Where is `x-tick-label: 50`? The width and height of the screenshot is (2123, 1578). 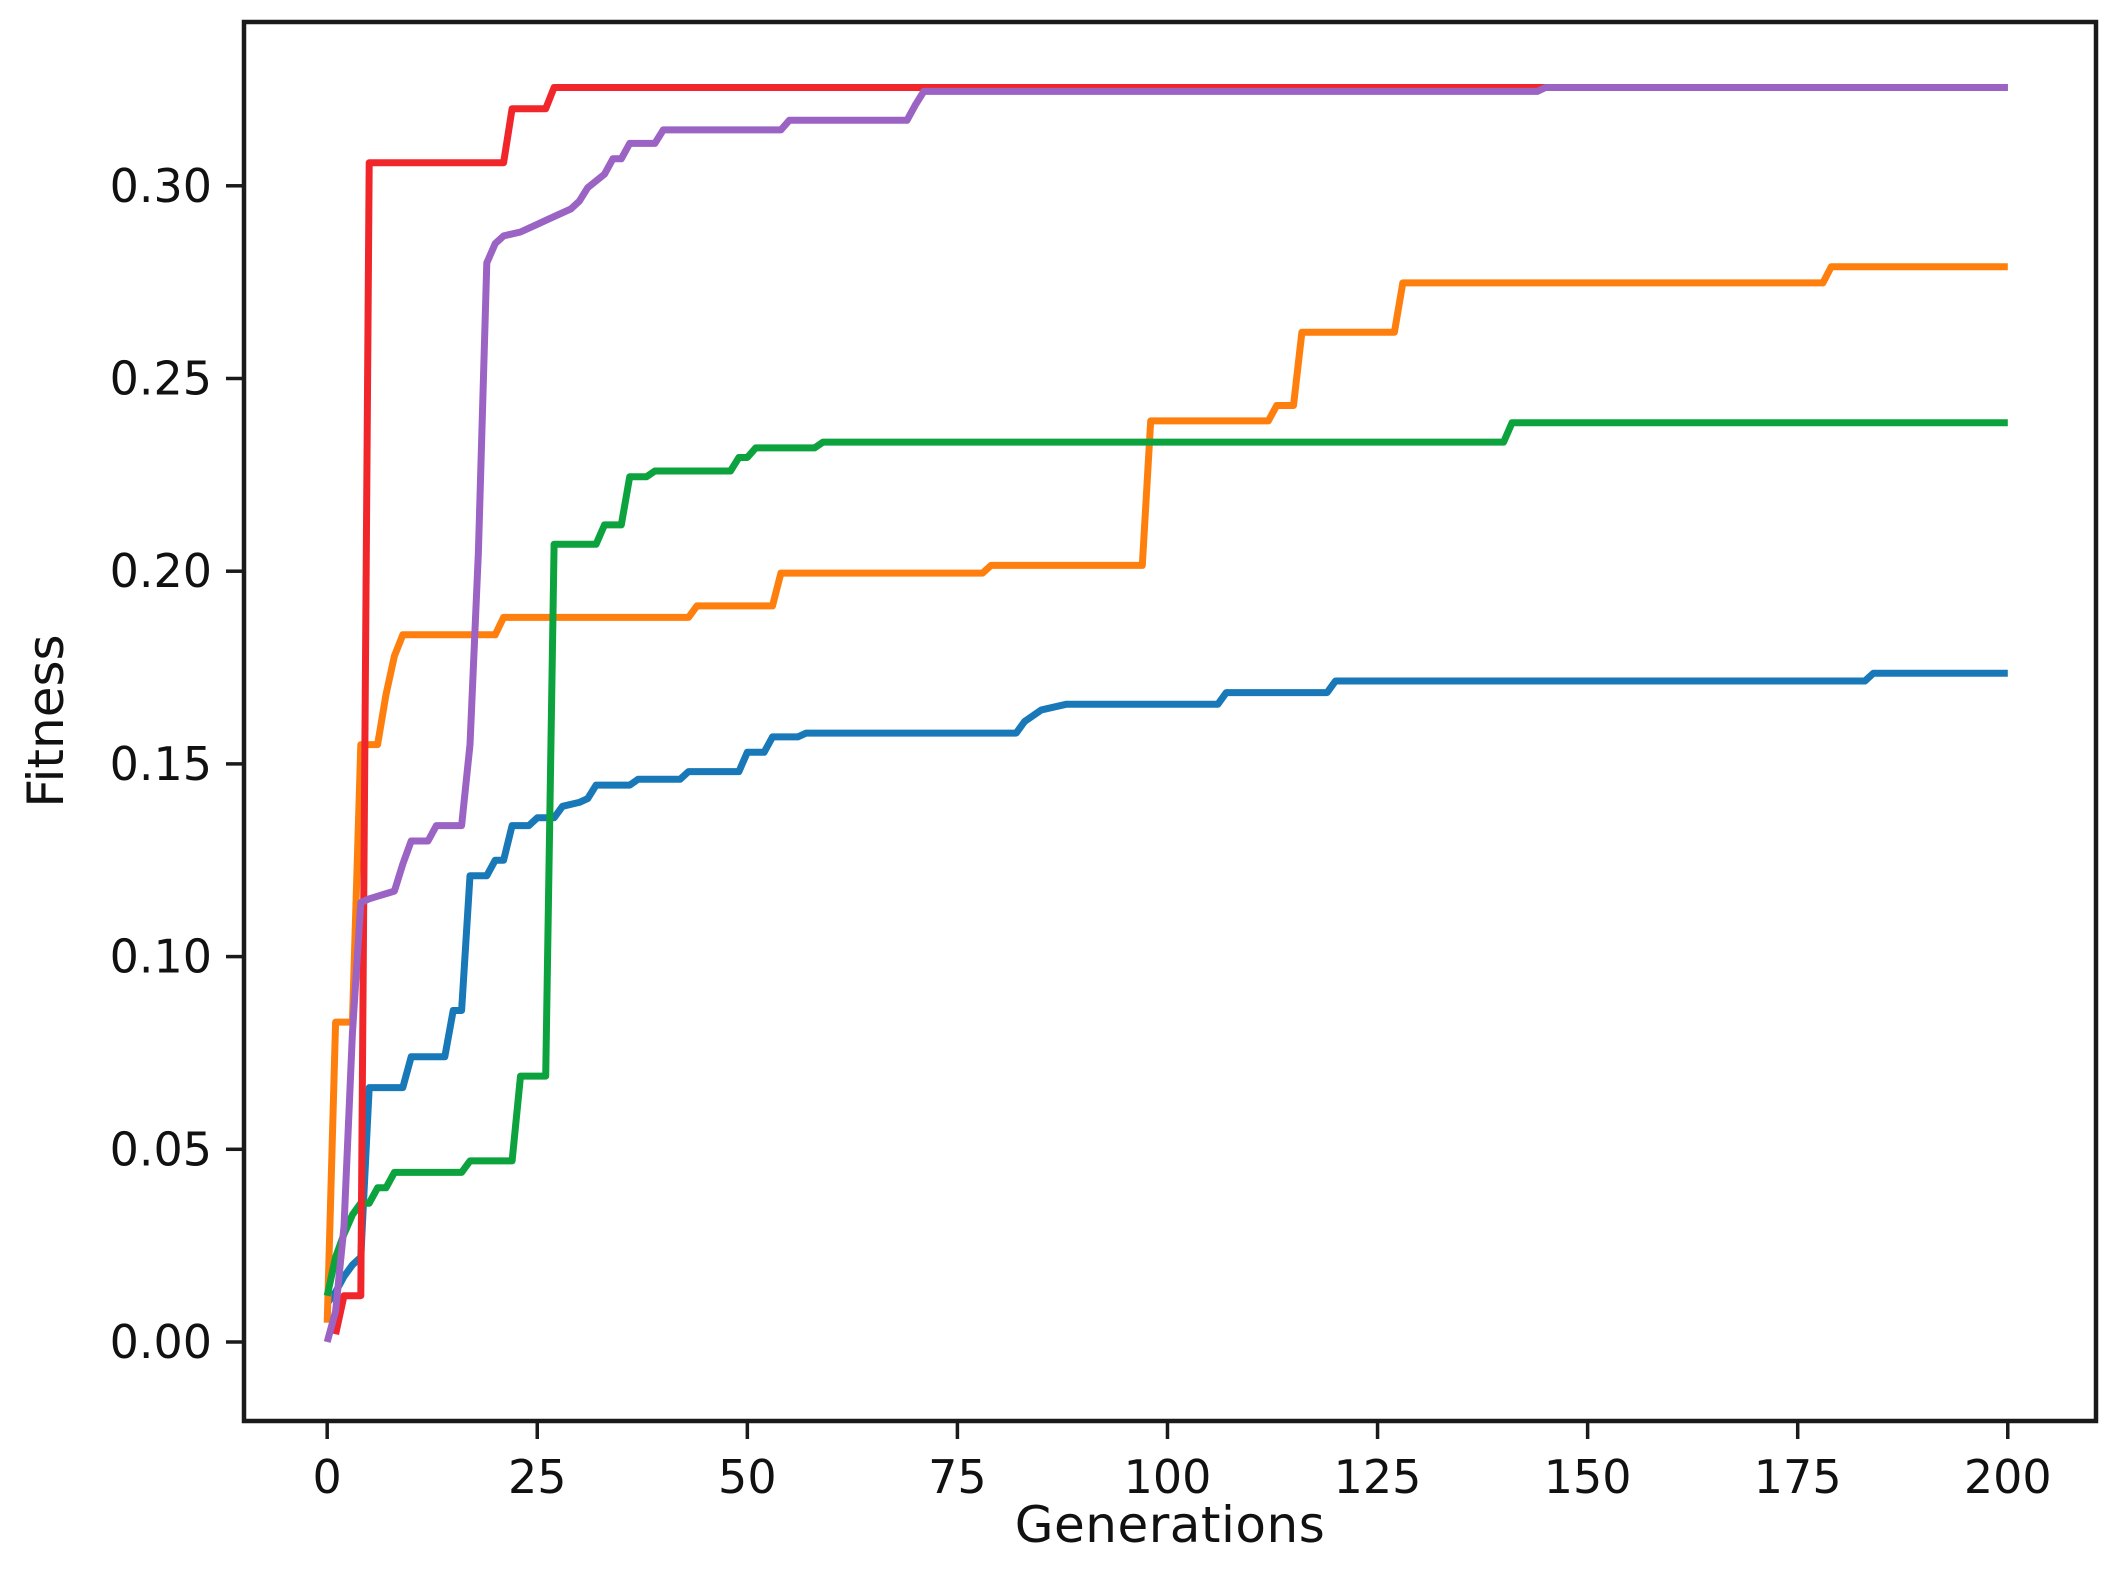
x-tick-label: 50 is located at coordinates (747, 1477).